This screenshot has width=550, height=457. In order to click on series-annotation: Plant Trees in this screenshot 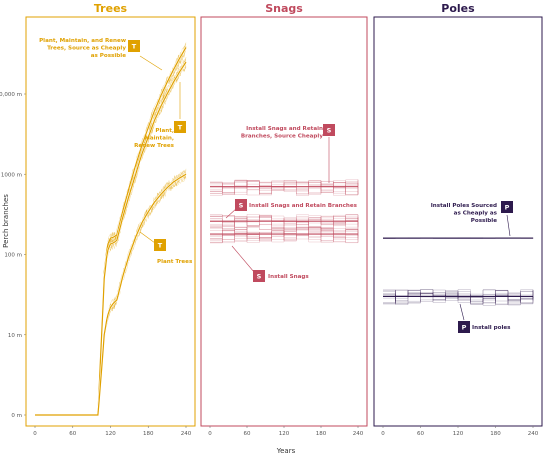, I will do `click(175, 262)`.